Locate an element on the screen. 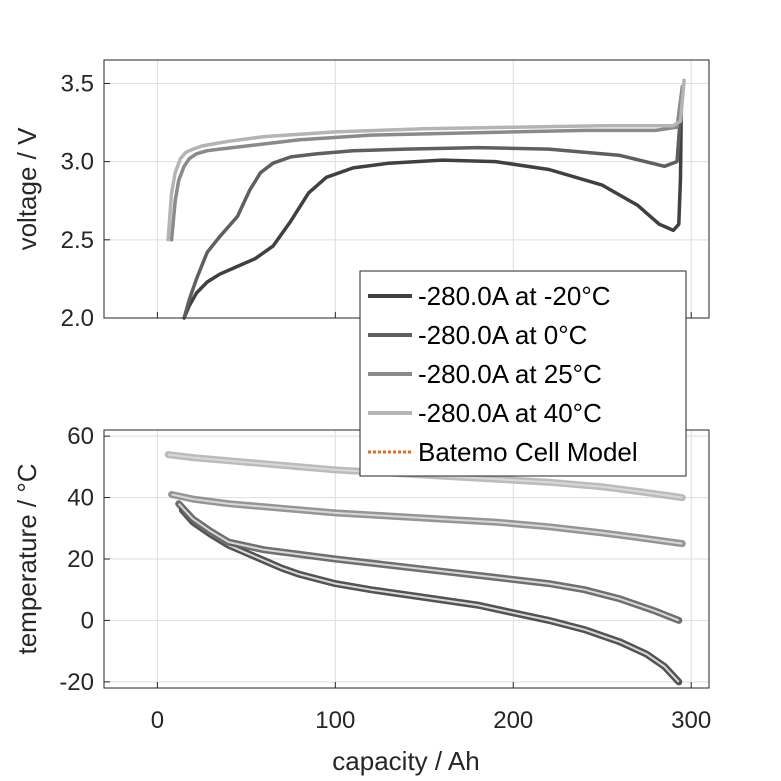 This screenshot has width=781, height=781. legend-label-1: -280.0A at 0°C is located at coordinates (502, 335).